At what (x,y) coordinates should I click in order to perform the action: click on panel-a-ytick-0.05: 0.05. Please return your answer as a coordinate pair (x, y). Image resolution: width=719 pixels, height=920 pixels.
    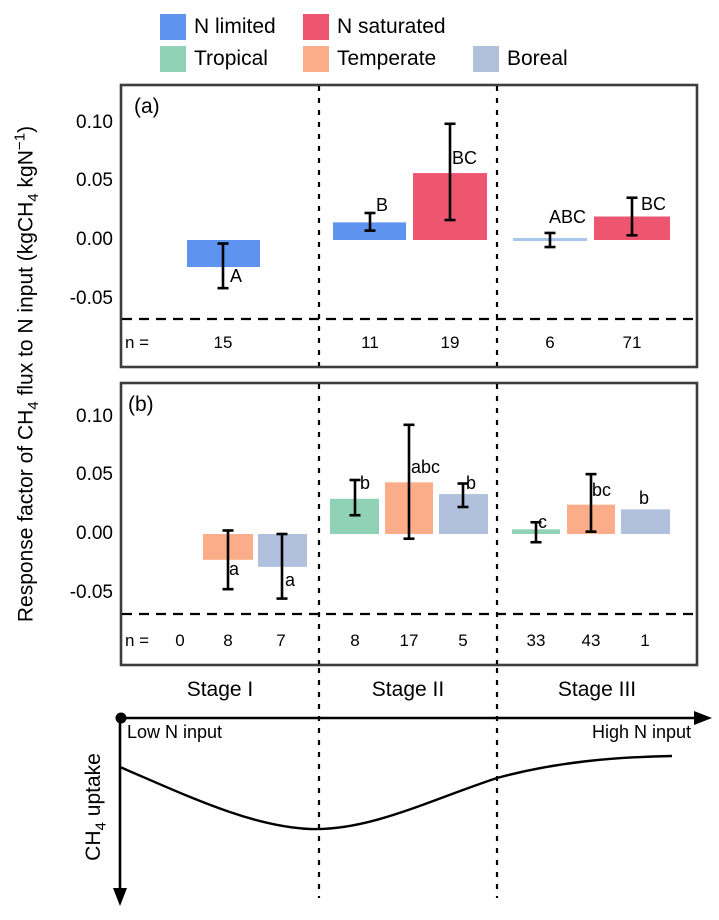
    Looking at the image, I should click on (94, 181).